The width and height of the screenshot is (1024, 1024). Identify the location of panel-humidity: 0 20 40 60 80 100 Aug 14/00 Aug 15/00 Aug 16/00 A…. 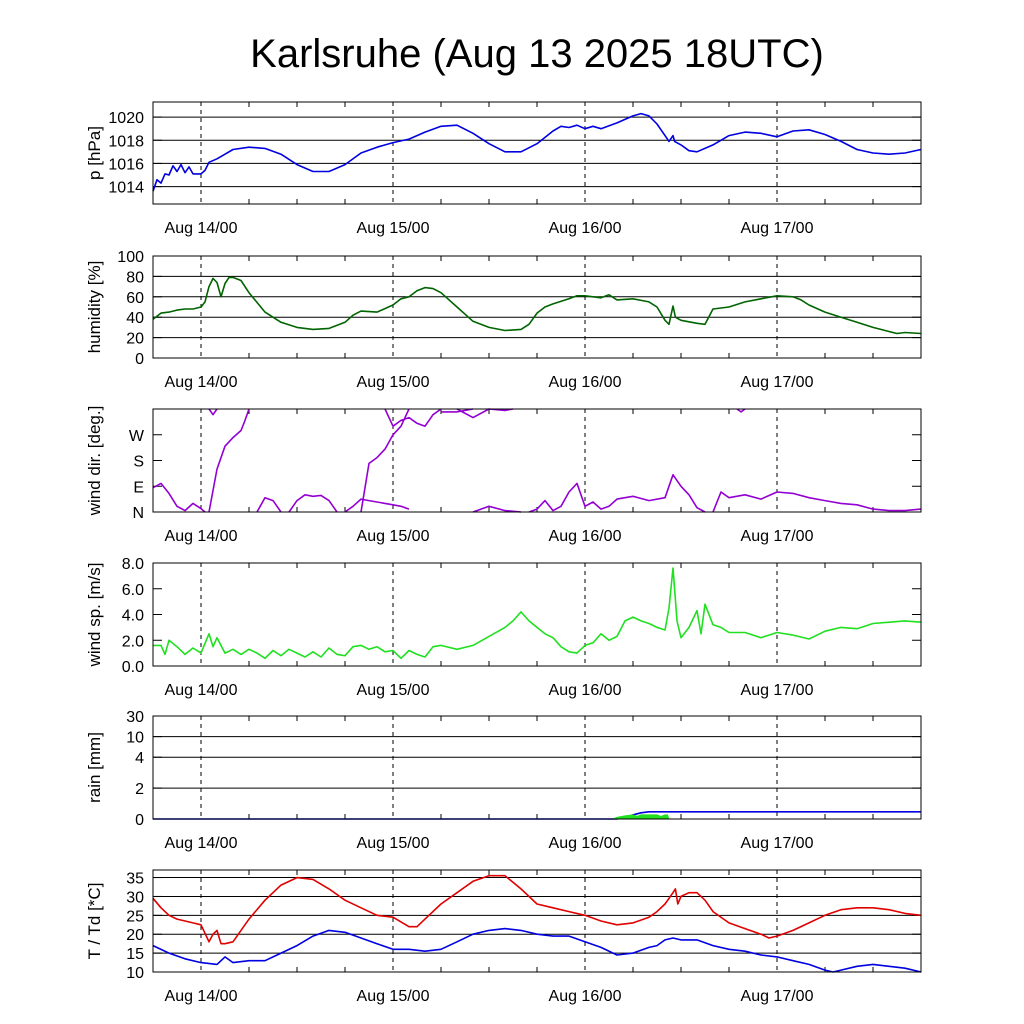
(503, 320).